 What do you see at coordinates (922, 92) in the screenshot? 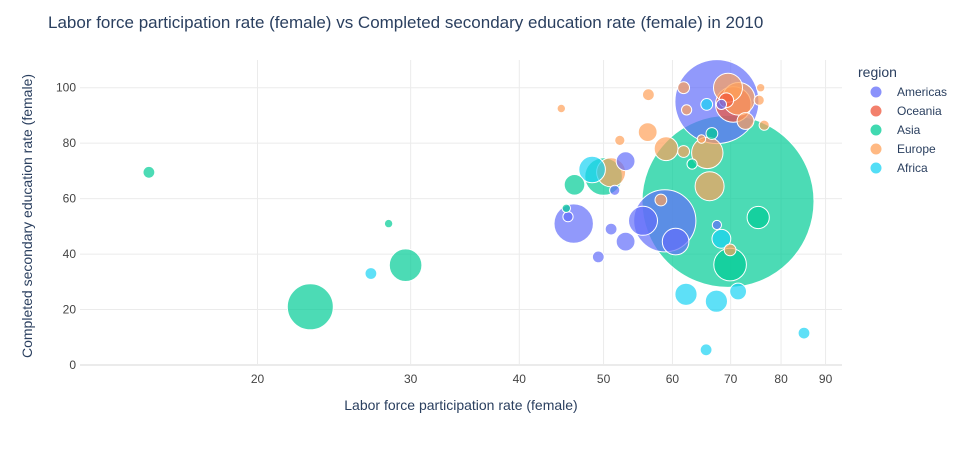
I see `legend-label: Americas` at bounding box center [922, 92].